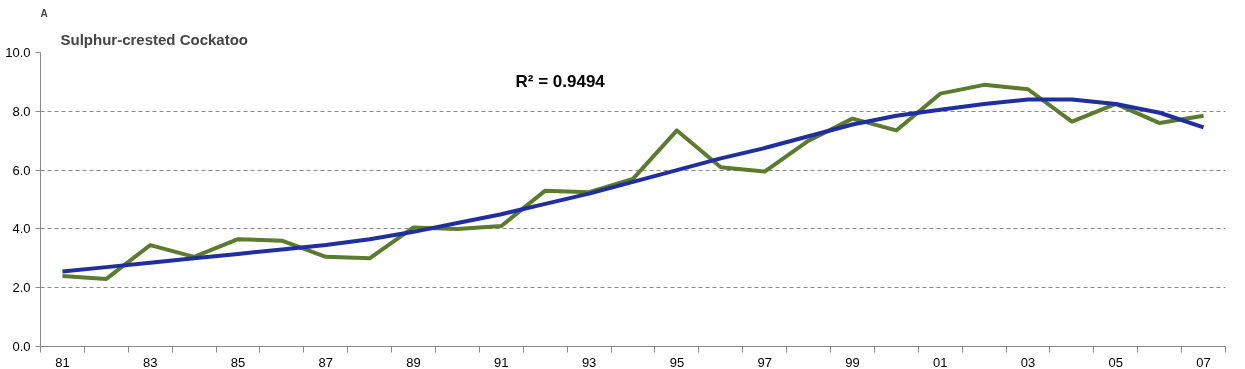 The image size is (1245, 369). What do you see at coordinates (413, 361) in the screenshot?
I see `x-tick-label: 89` at bounding box center [413, 361].